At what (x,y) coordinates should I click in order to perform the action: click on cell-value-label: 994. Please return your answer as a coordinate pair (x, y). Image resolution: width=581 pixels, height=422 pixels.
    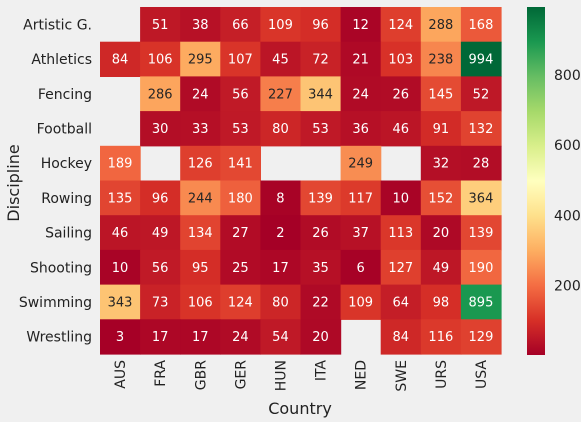
    Looking at the image, I should click on (481, 60).